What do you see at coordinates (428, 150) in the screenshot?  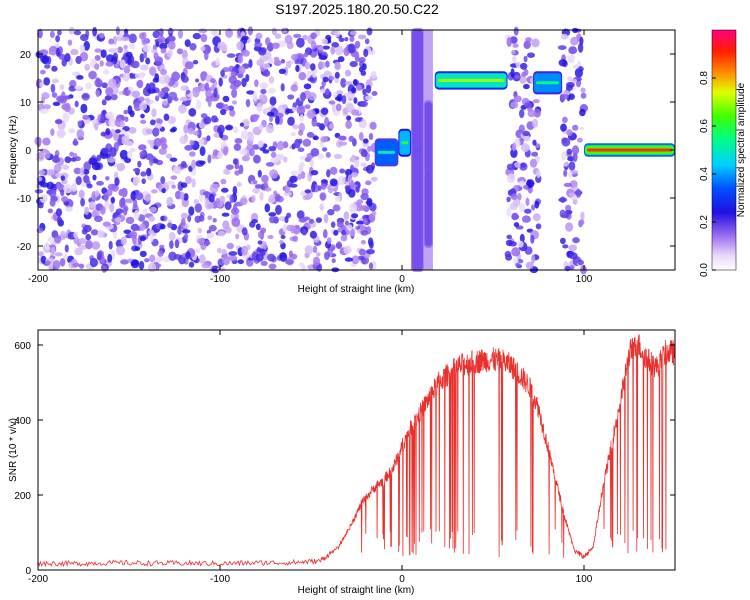 I see `heatmap-feature` at bounding box center [428, 150].